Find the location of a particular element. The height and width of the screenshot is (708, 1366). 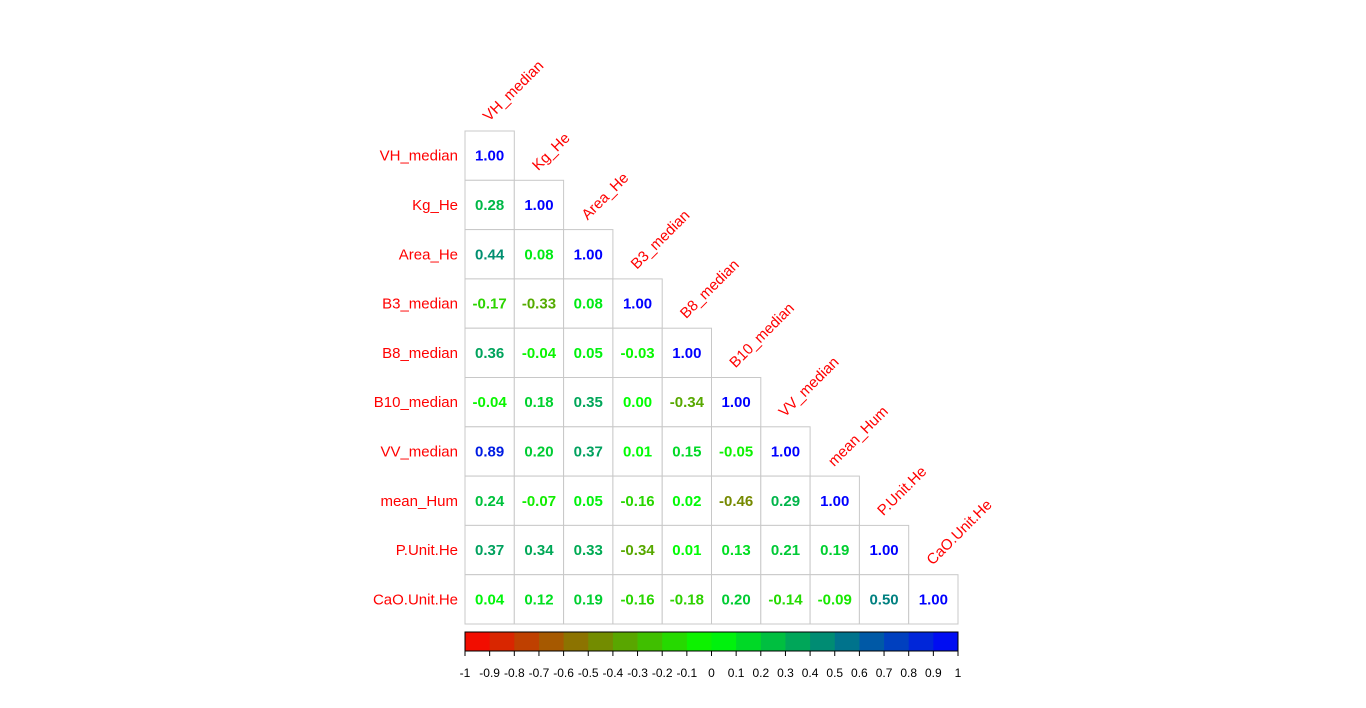

row-label-5: B10_median is located at coordinates (416, 402).